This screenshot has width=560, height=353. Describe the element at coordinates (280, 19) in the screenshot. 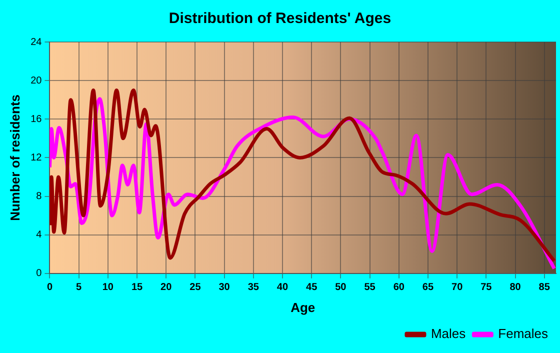

I see `chart-title: Distribution of Residents' Ages` at that location.